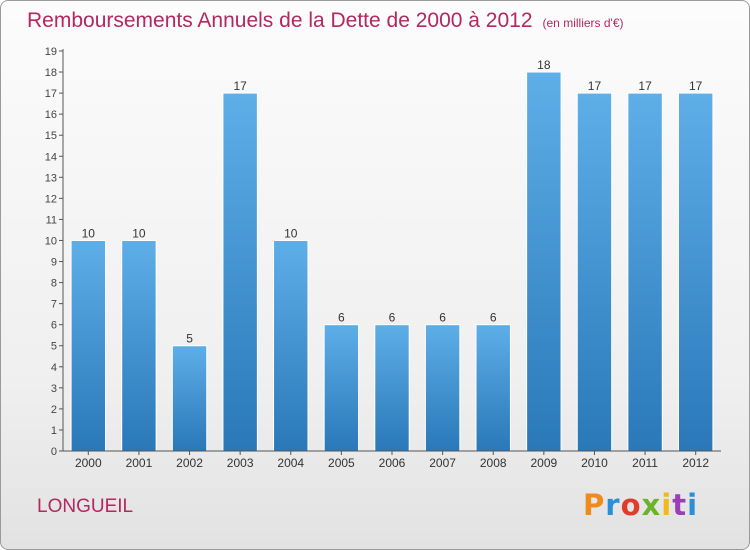 Image resolution: width=750 pixels, height=550 pixels. What do you see at coordinates (341, 388) in the screenshot?
I see `bar-2005` at bounding box center [341, 388].